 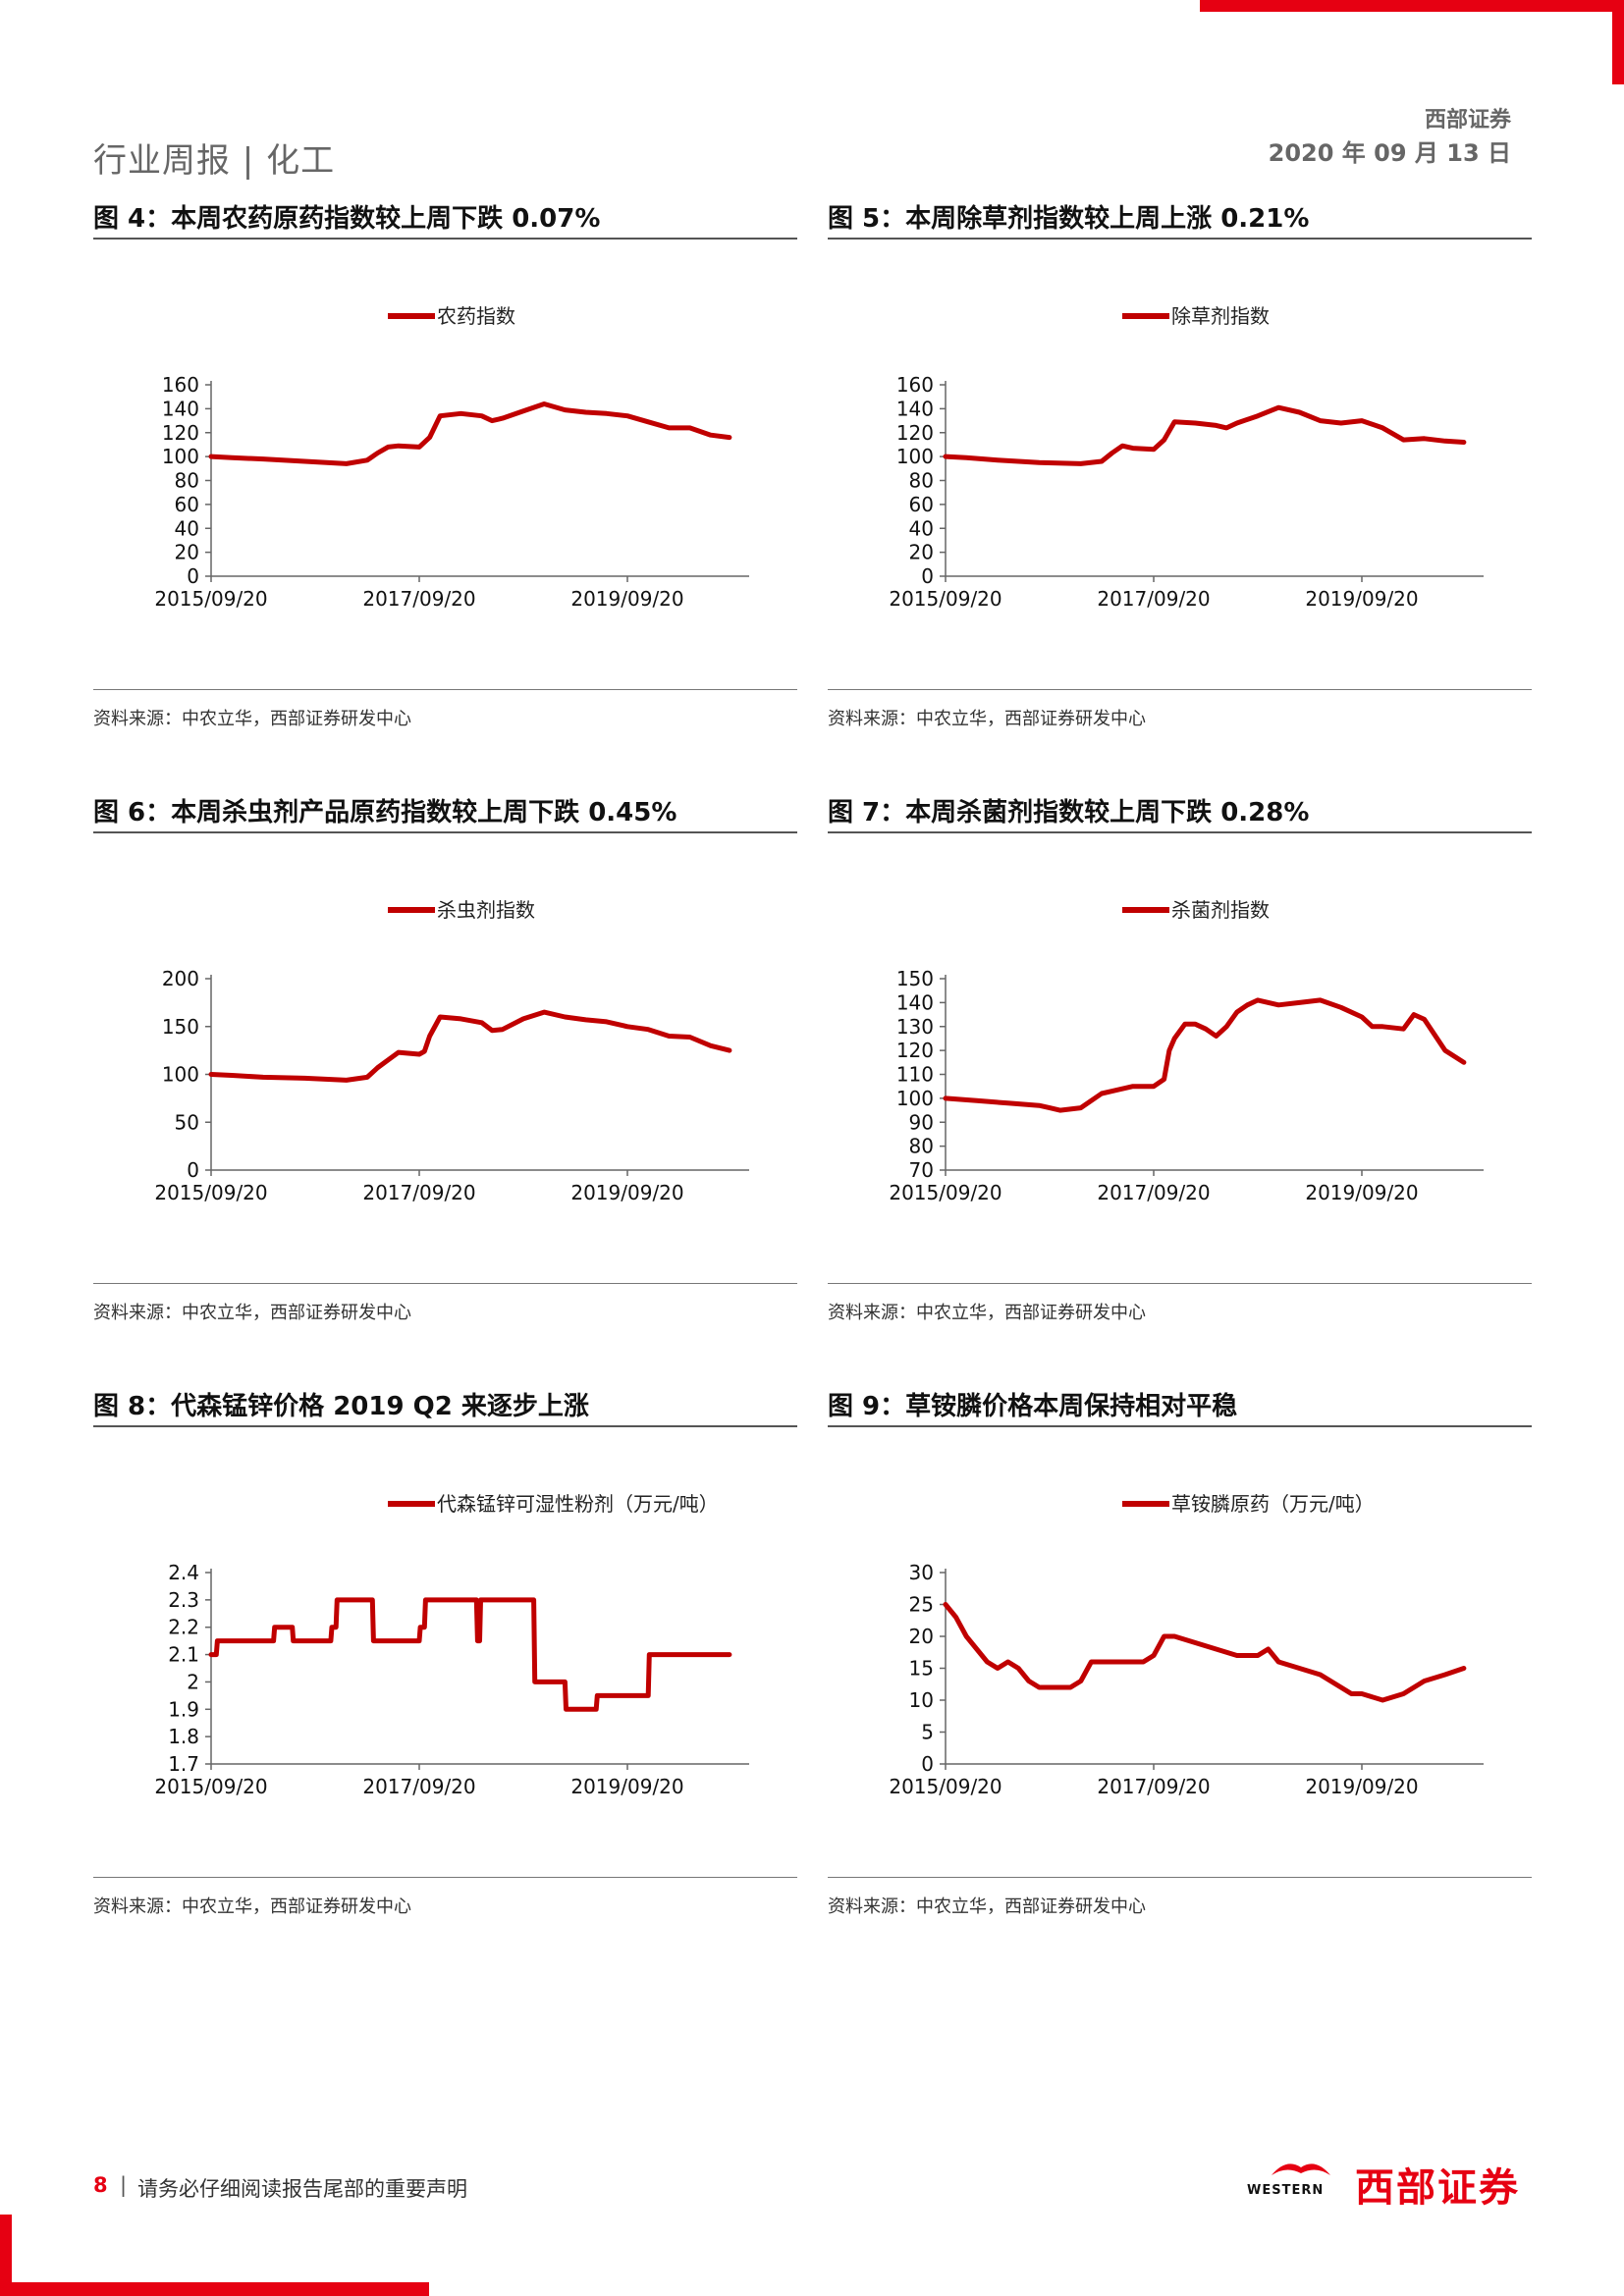 I want to click on y-tick-label: 50, so click(x=187, y=1122).